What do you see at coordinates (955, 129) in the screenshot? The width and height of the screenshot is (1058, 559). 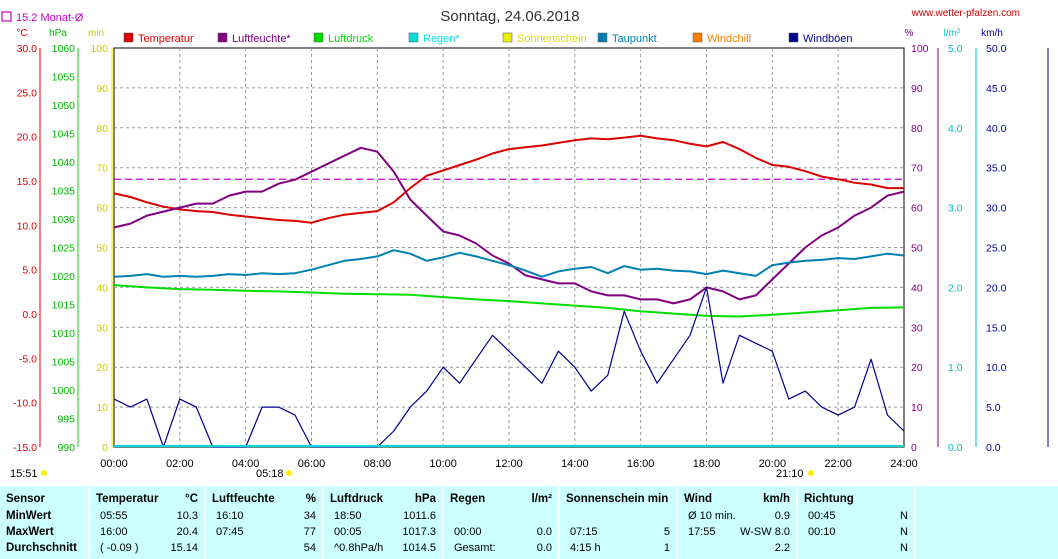 I see `rain-tick-label: 4.0` at bounding box center [955, 129].